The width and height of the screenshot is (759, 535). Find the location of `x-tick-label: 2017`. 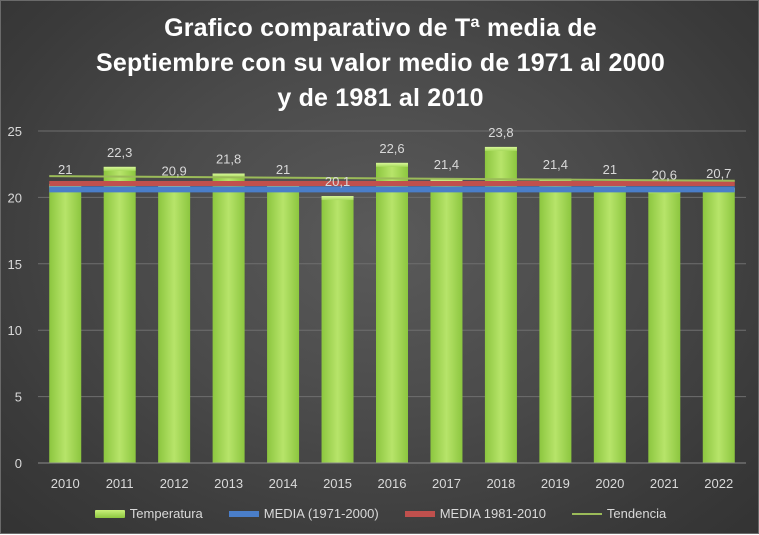

x-tick-label: 2017 is located at coordinates (446, 483).